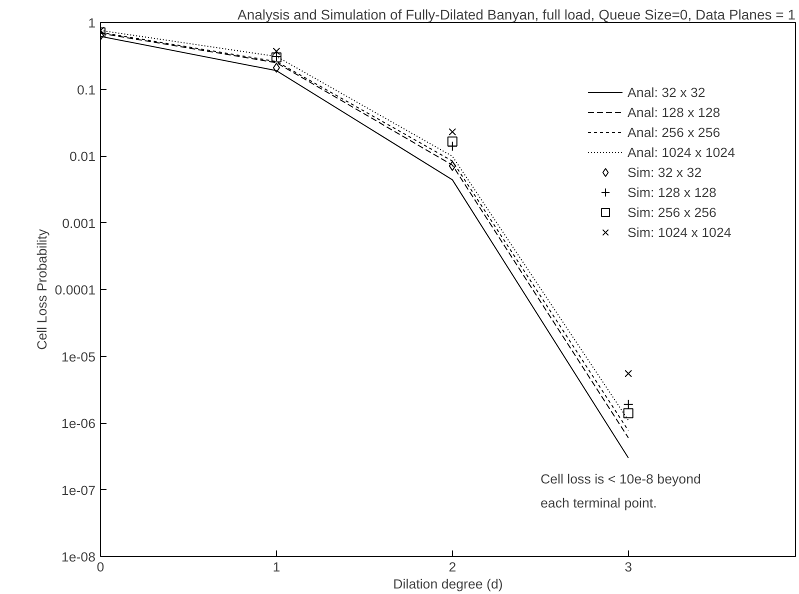 This screenshot has width=799, height=594. What do you see at coordinates (448, 584) in the screenshot?
I see `x-axis-title: Dilation degree (d)` at bounding box center [448, 584].